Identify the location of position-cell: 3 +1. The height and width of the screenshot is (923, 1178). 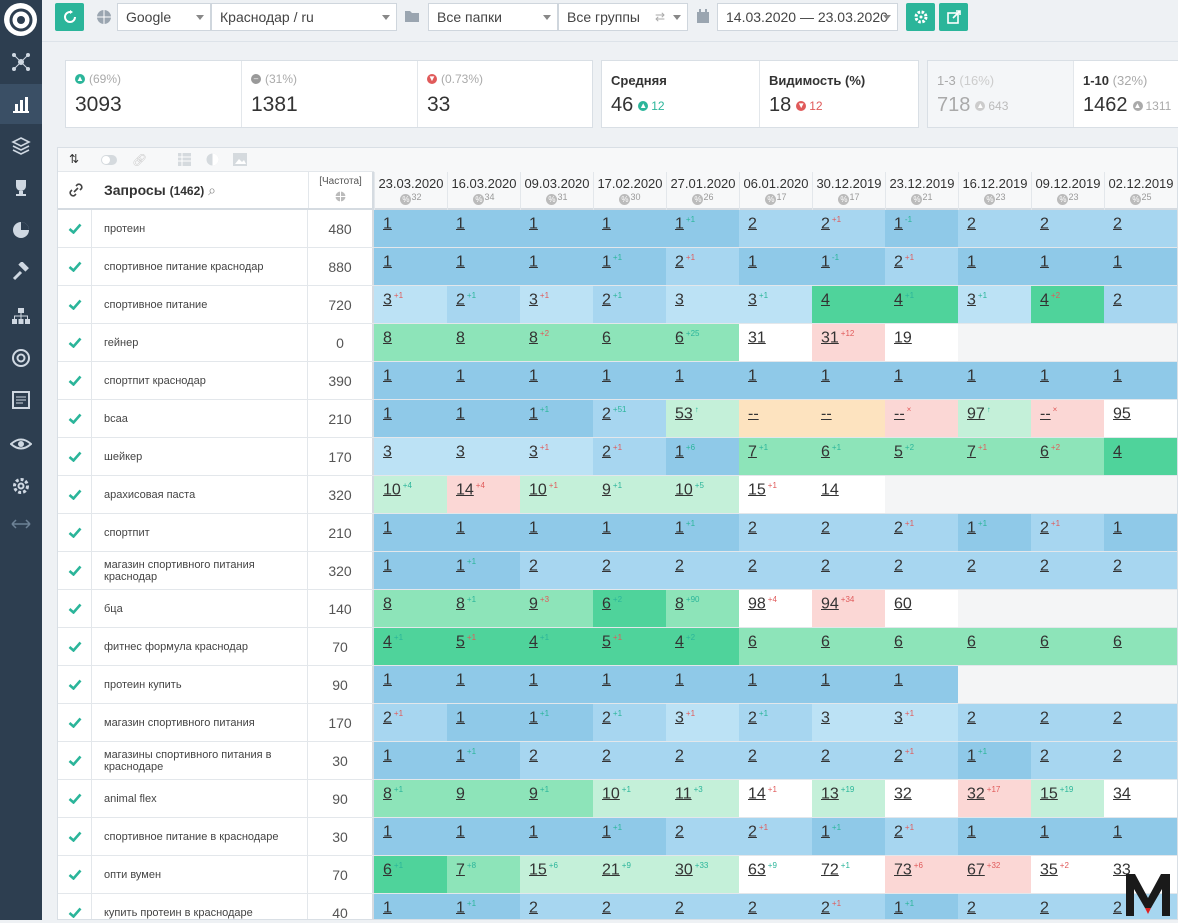
(556, 456).